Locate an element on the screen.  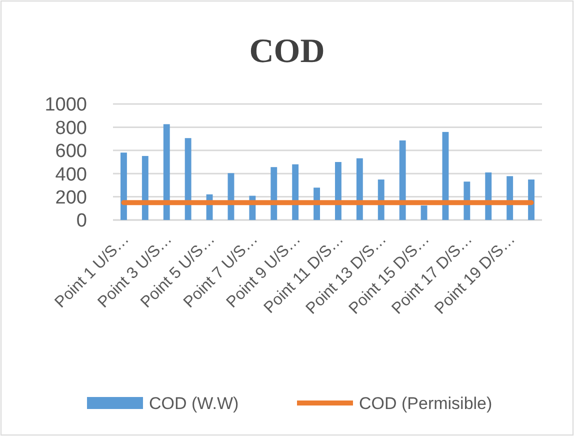
y-tick-label: 0 is located at coordinates (81, 221).